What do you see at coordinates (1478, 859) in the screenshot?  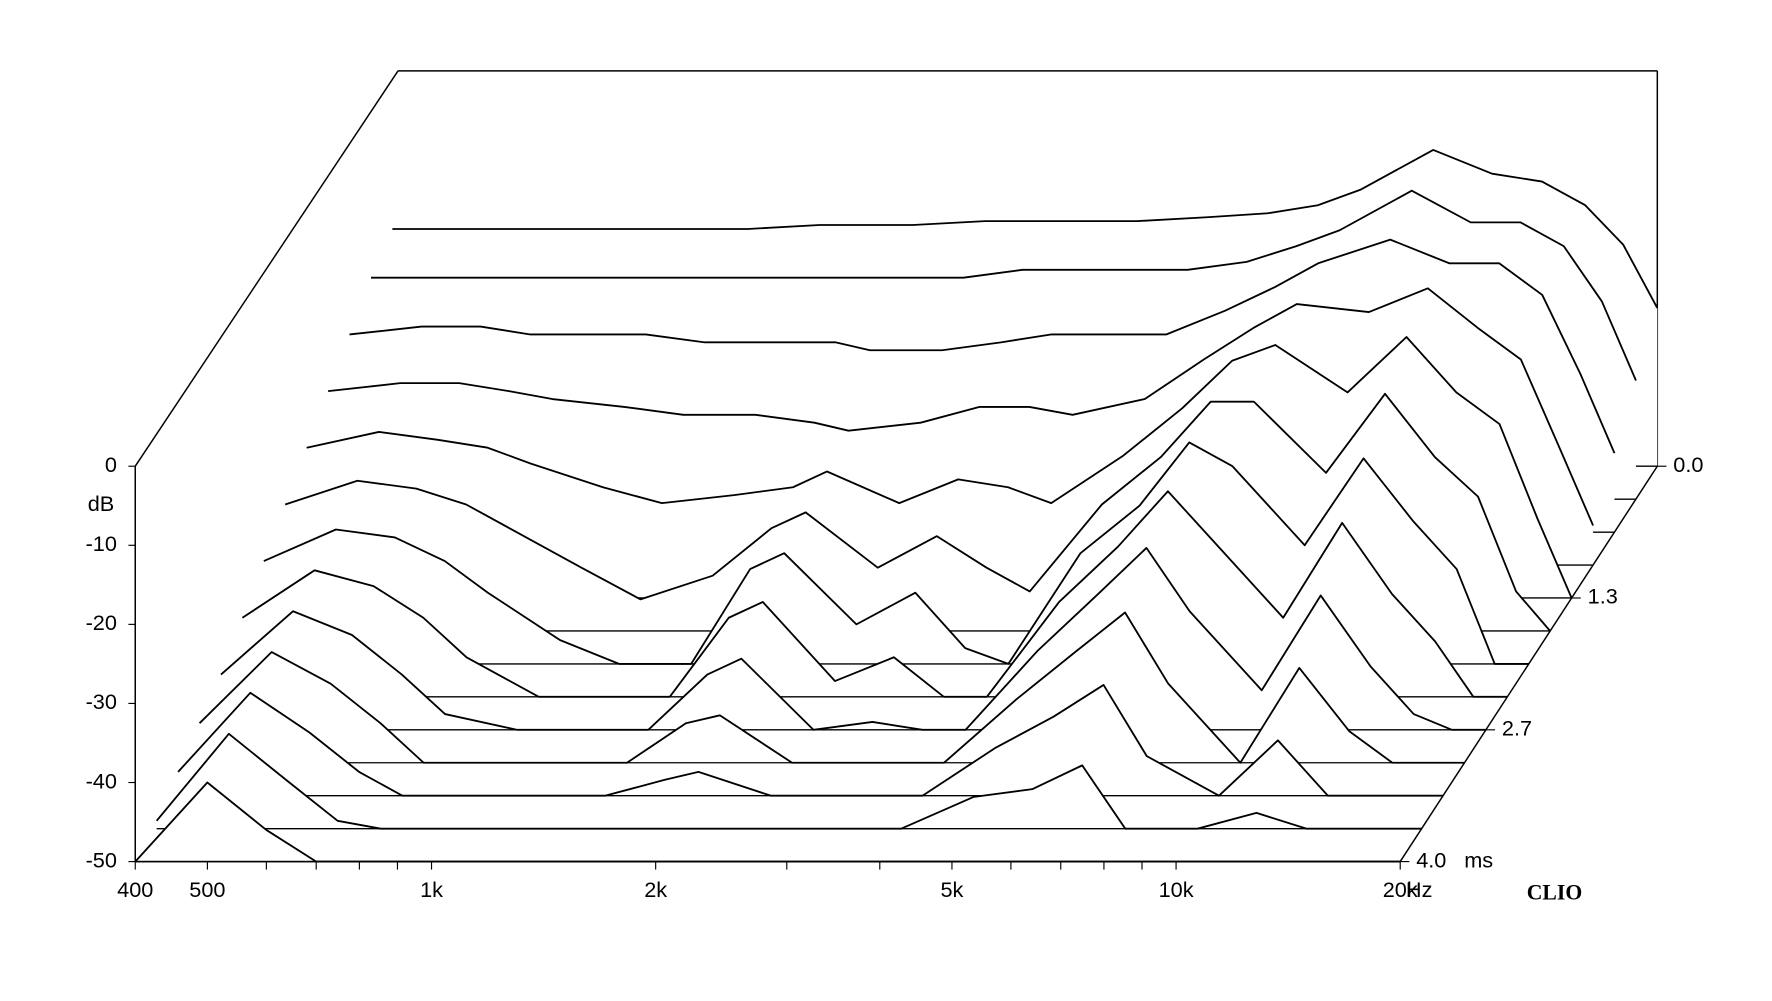 I see `z-unit: ms` at bounding box center [1478, 859].